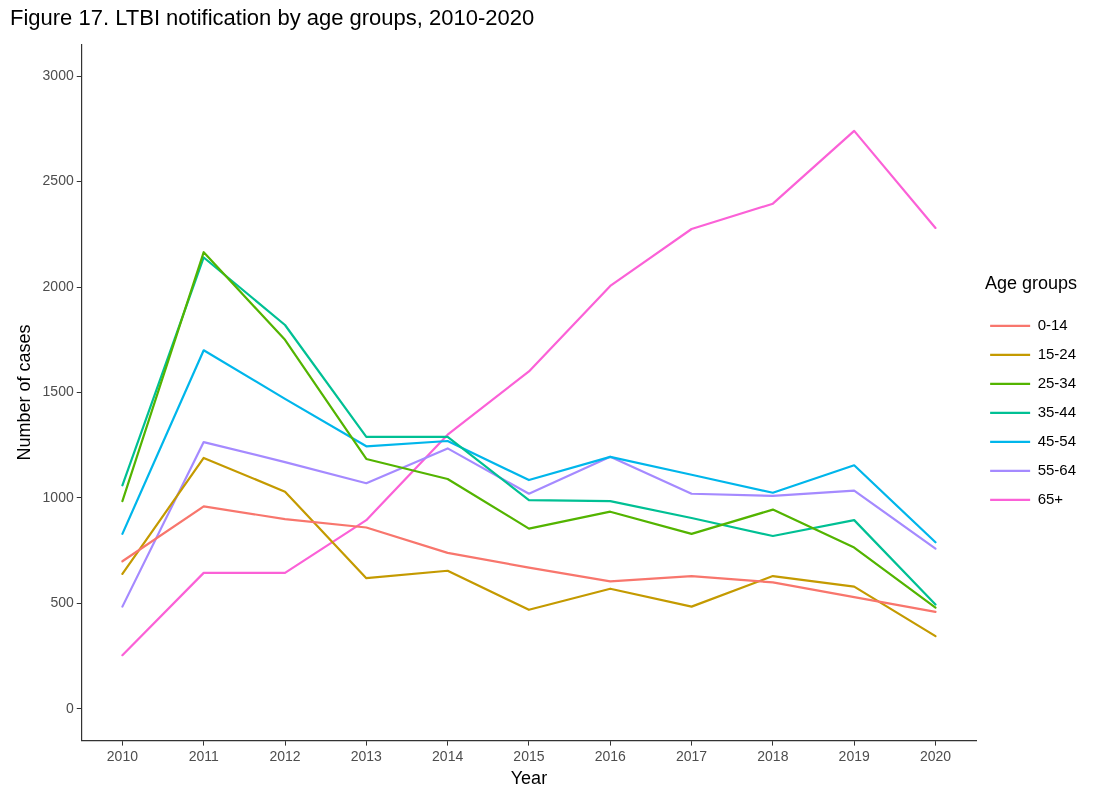  I want to click on y-tick-label: 500, so click(62, 602).